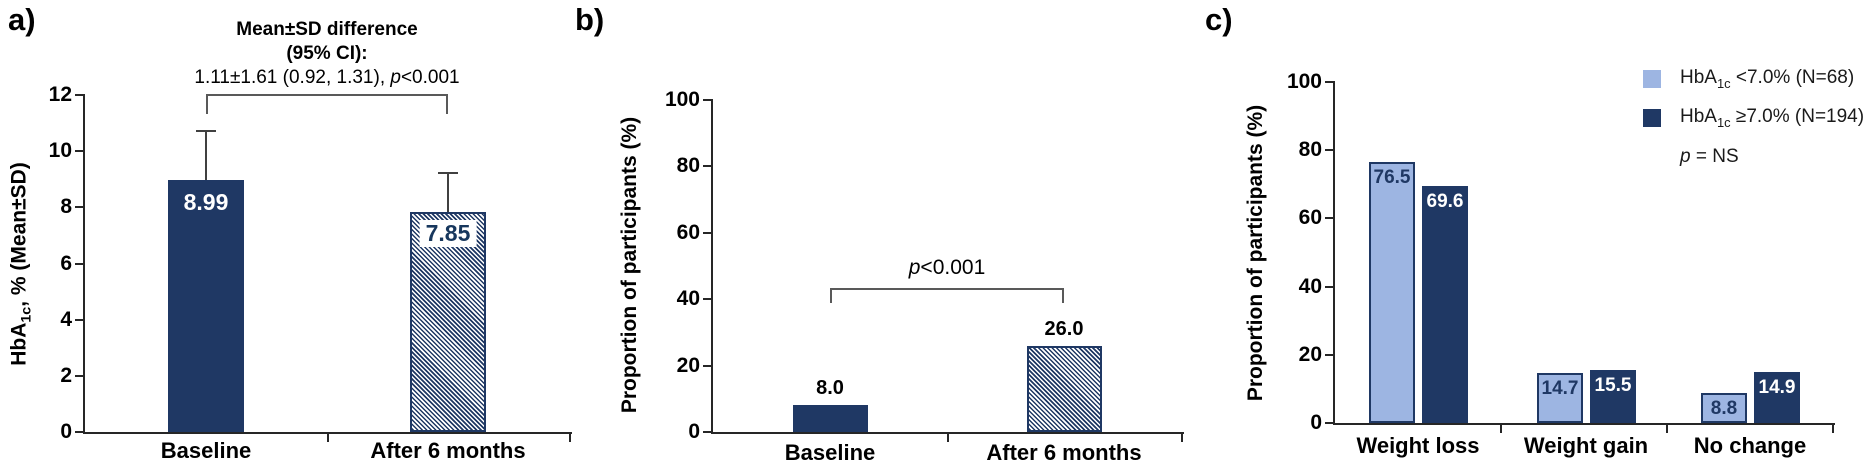  What do you see at coordinates (1304, 81) in the screenshot?
I see `y-tick-label: 100` at bounding box center [1304, 81].